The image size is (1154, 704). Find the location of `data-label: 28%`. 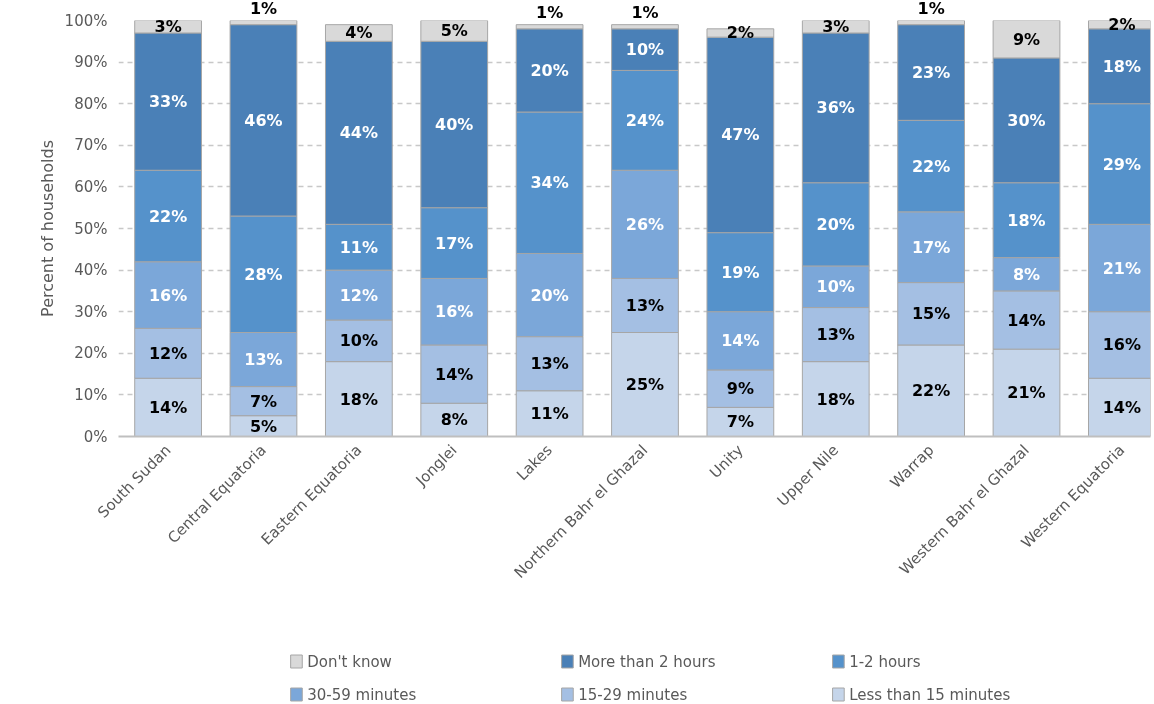

data-label: 28% is located at coordinates (263, 274).